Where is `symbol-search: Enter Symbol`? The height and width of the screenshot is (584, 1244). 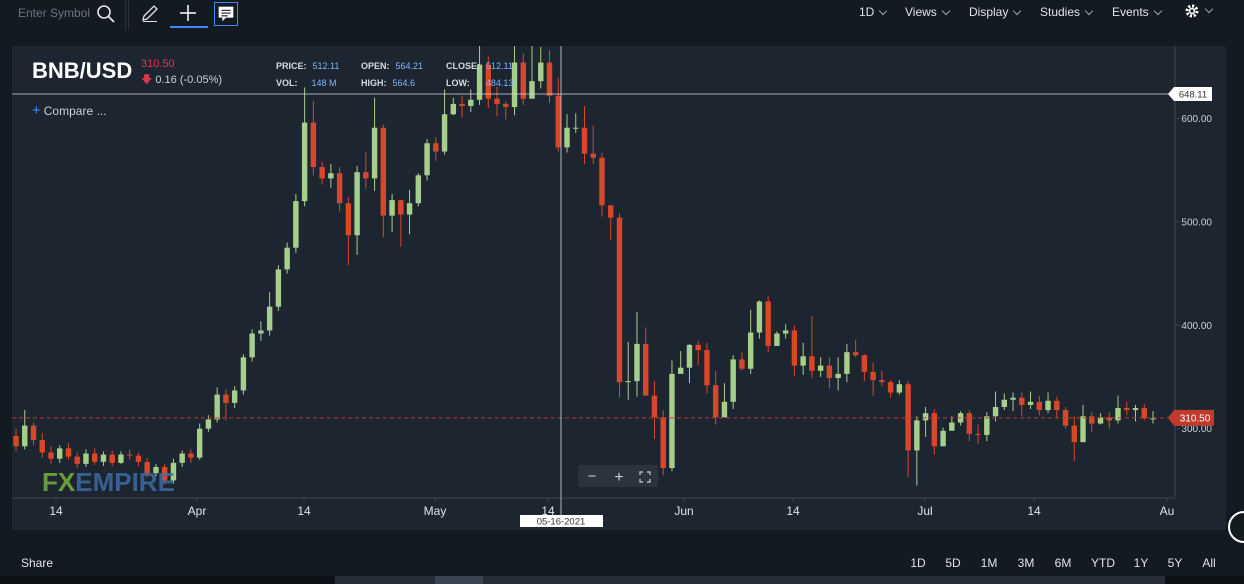
symbol-search: Enter Symbol is located at coordinates (62, 14).